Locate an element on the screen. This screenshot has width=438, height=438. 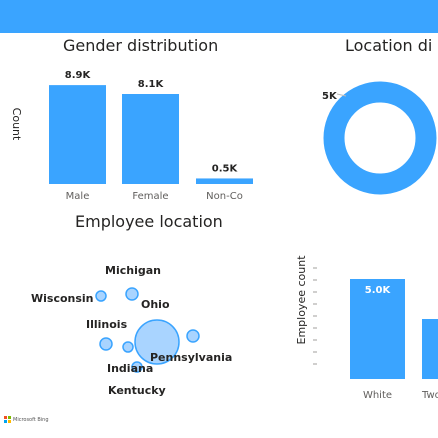
location-label: Indiana is located at coordinates (130, 368).